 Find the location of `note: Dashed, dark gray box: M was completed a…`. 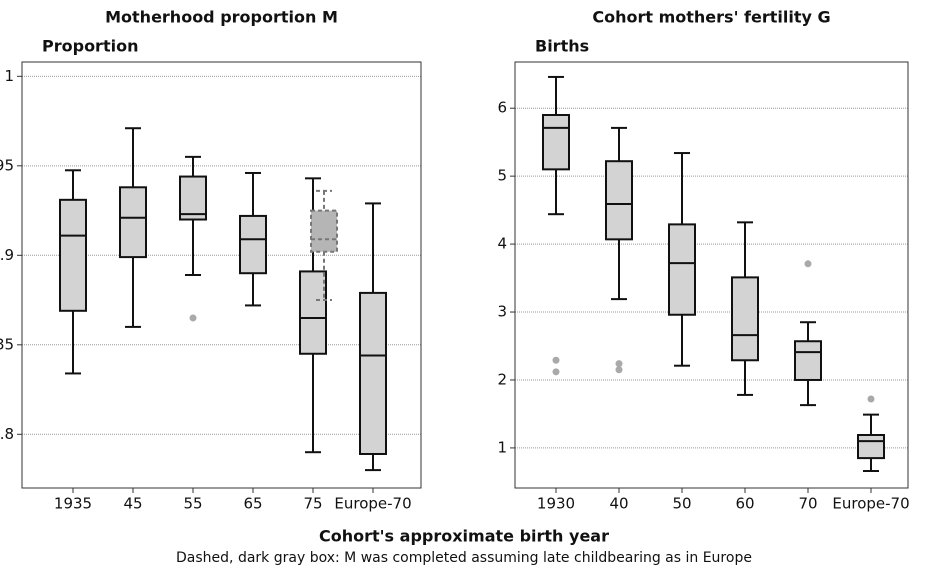

note: Dashed, dark gray box: M was completed a… is located at coordinates (464, 558).